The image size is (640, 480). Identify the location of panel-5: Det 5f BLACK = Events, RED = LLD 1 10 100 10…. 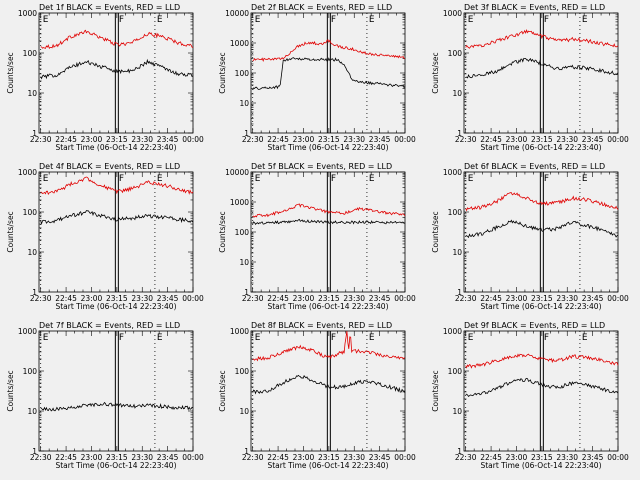
(317, 236).